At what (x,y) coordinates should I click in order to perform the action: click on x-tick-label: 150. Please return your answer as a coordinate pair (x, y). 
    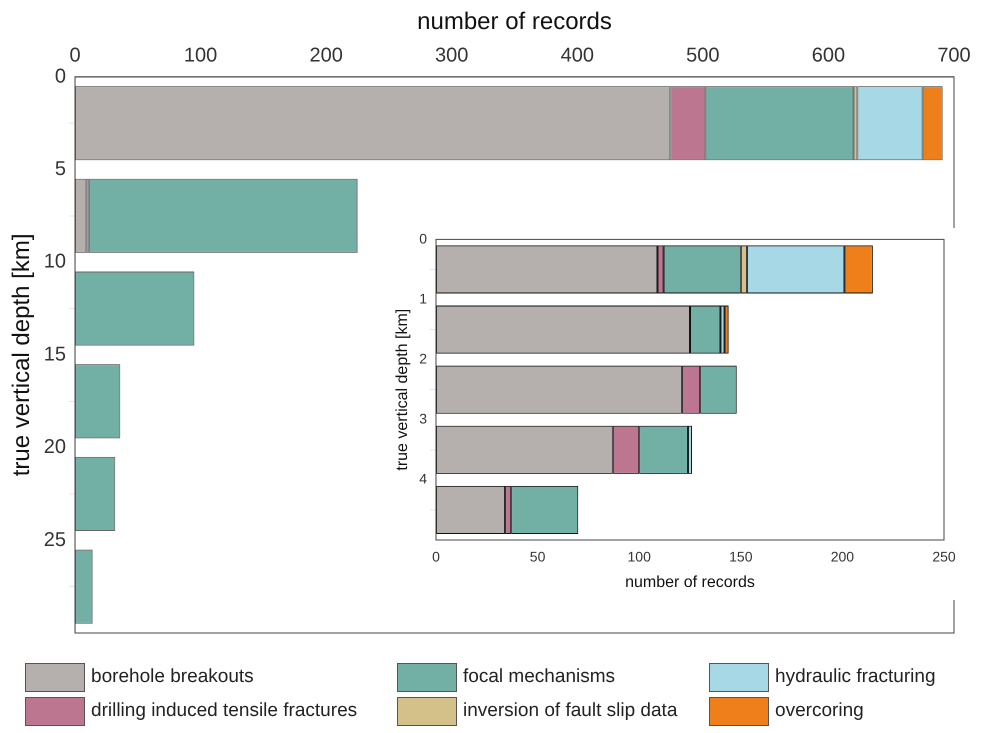
    Looking at the image, I should click on (741, 556).